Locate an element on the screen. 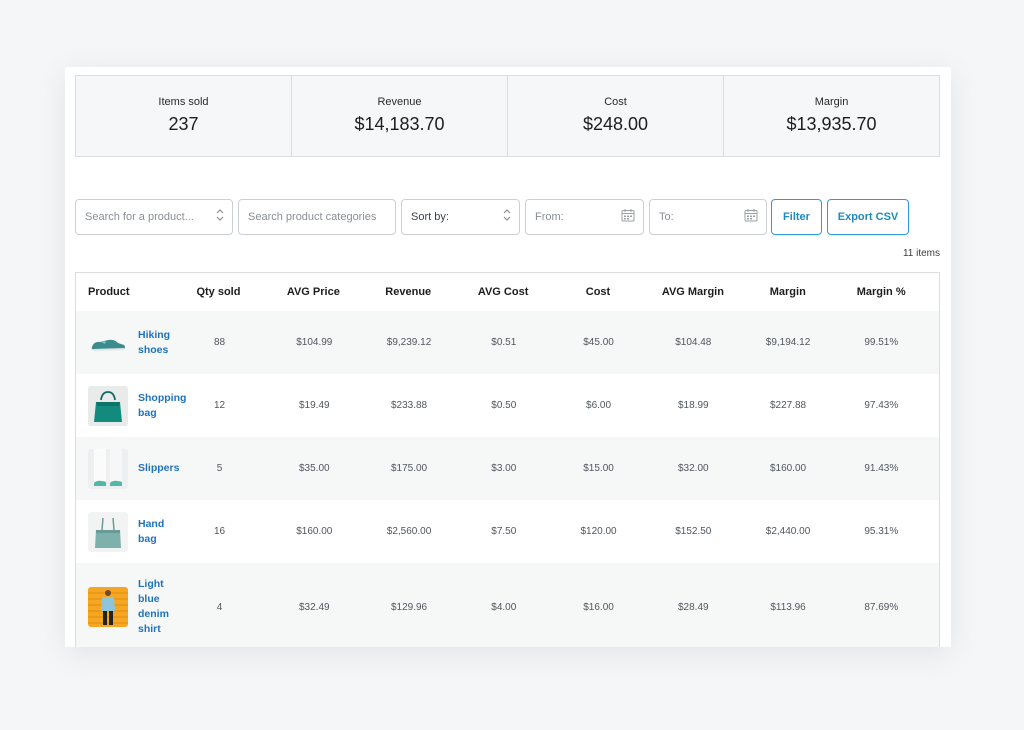 The height and width of the screenshot is (730, 1024). product-cell: Hand bag is located at coordinates (130, 531).